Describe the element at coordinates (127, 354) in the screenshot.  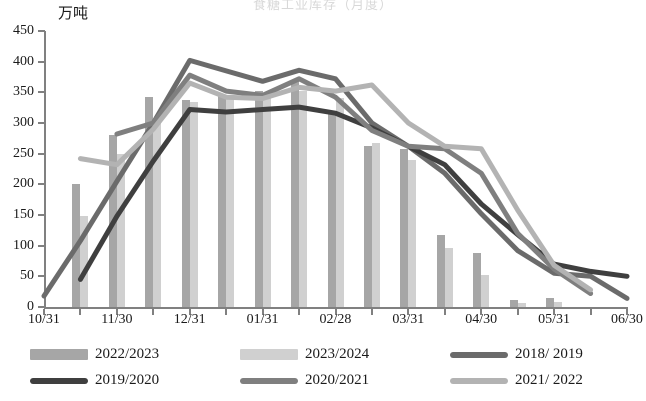
I see `legend-label: 2022/2023` at that location.